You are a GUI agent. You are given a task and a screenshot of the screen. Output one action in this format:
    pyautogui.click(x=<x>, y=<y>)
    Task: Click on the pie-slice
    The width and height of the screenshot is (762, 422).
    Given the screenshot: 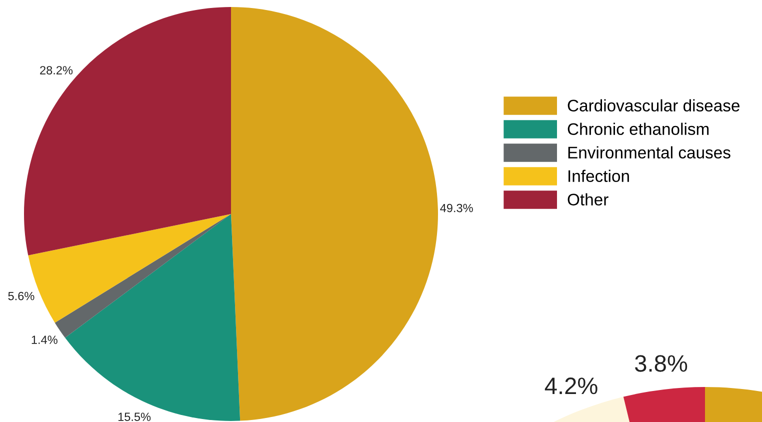 What is the action you would take?
    pyautogui.click(x=152, y=317)
    